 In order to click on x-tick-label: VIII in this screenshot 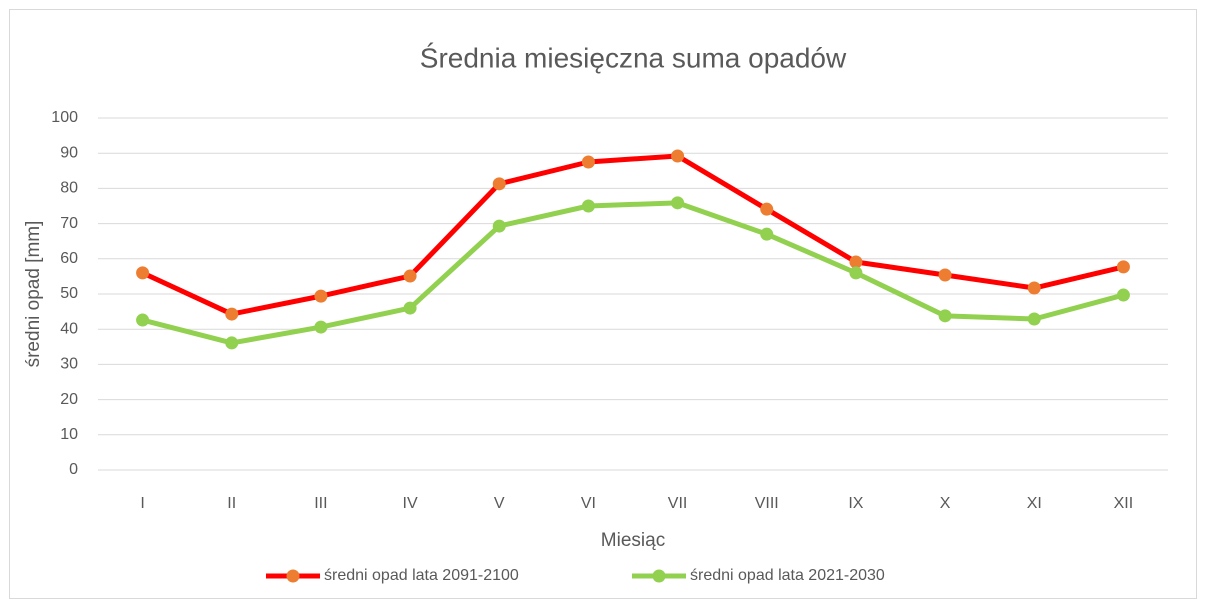, I will do `click(767, 503)`.